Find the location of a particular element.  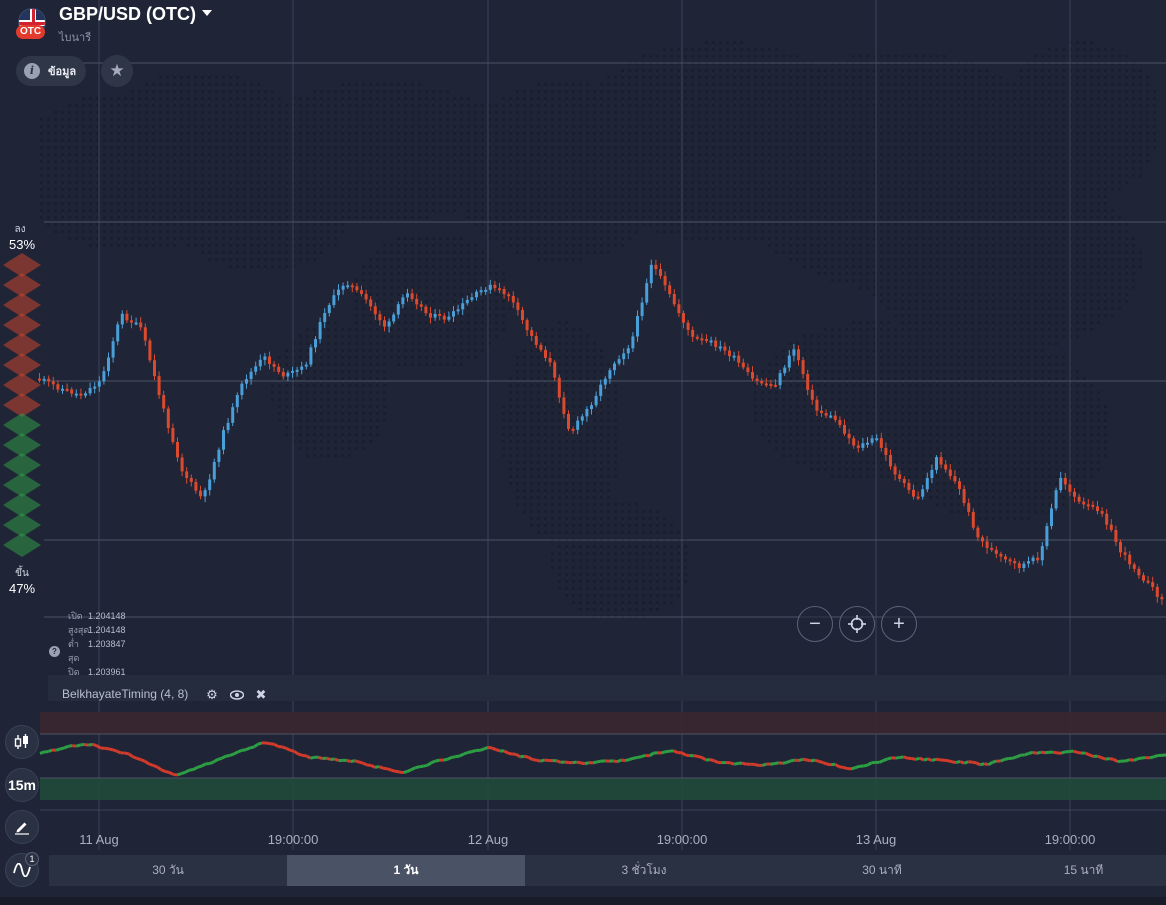

plus-icon: + is located at coordinates (899, 623).